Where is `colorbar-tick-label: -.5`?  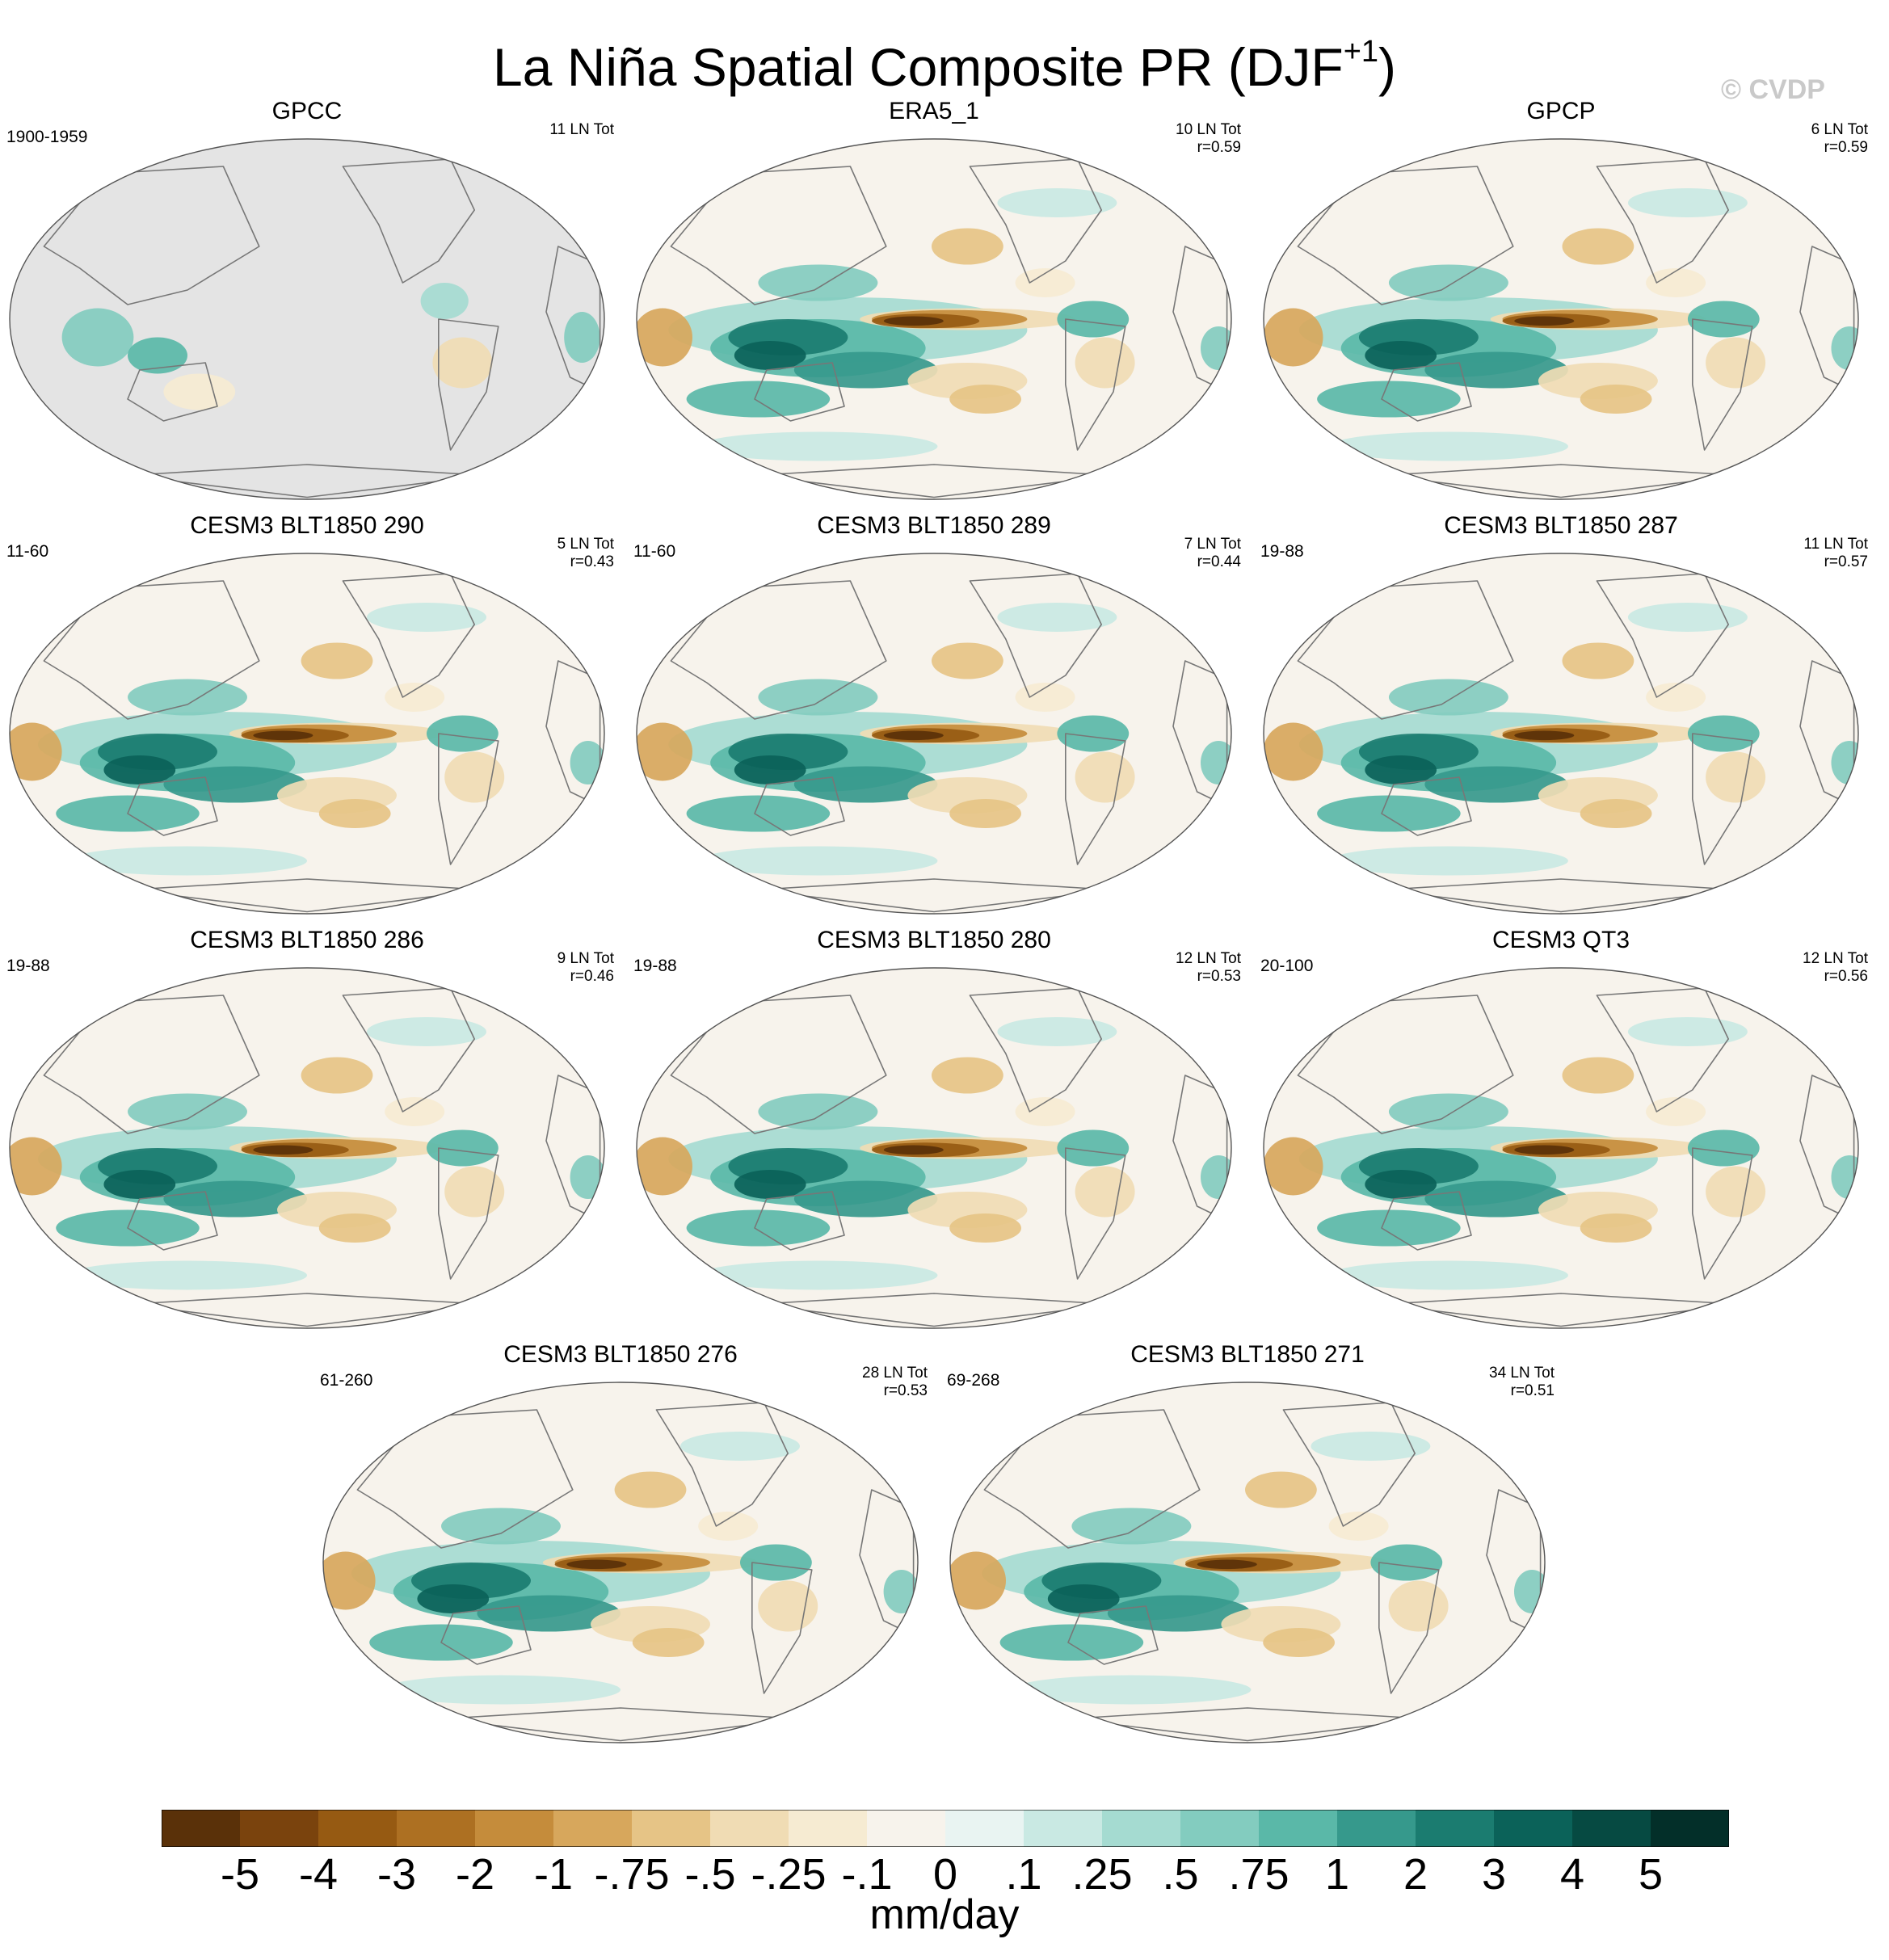 colorbar-tick-label: -.5 is located at coordinates (710, 1874).